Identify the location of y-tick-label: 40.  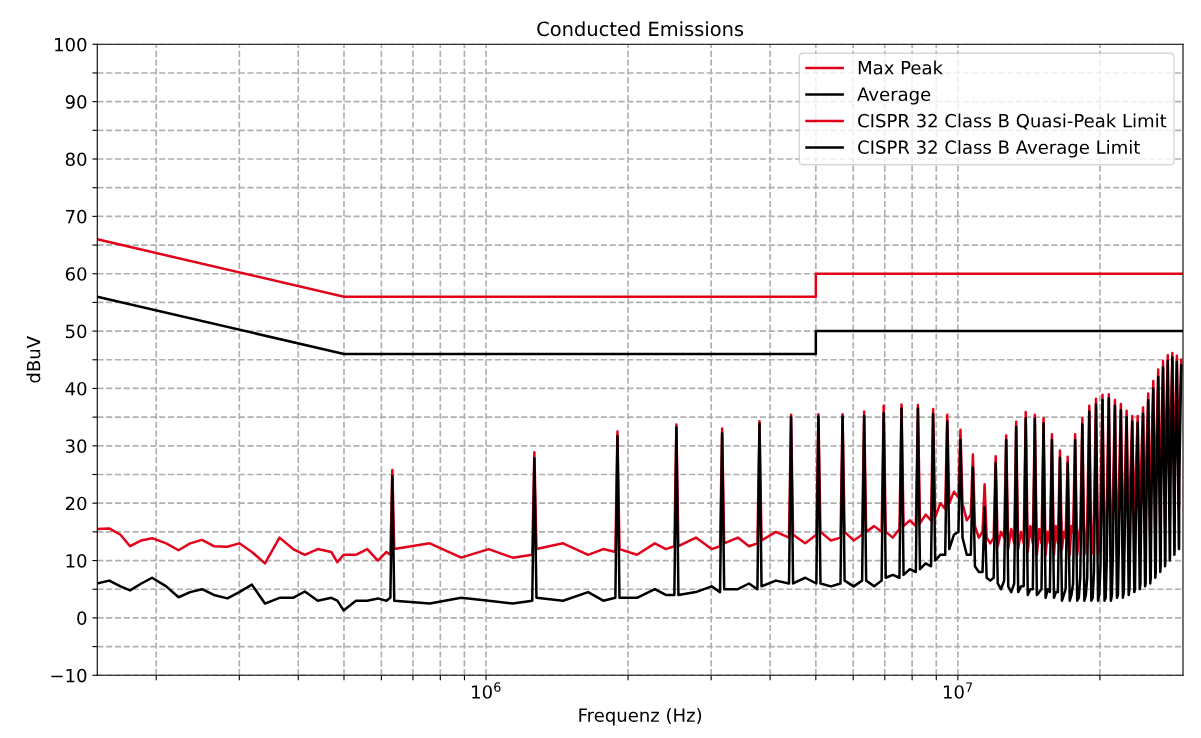
(76, 388).